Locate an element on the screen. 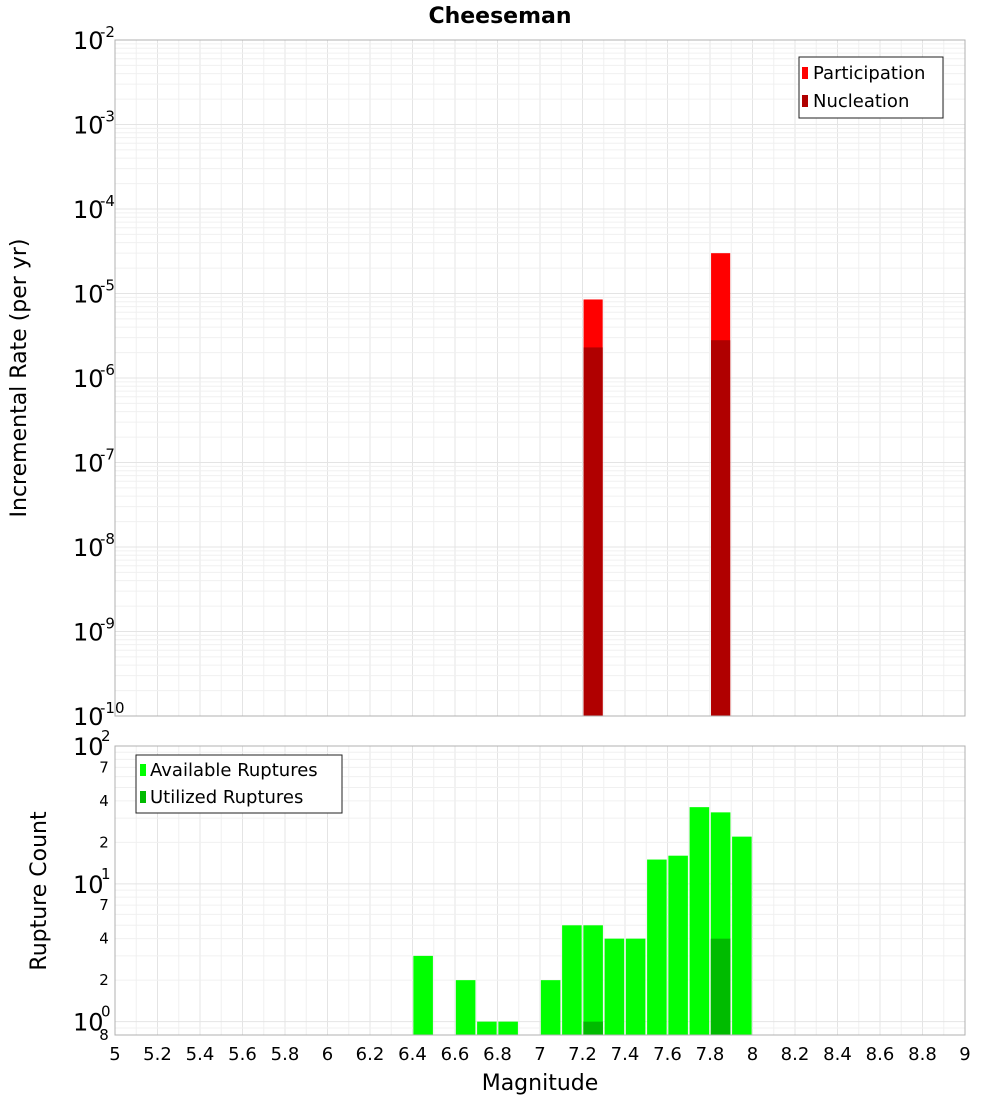 The image size is (1000, 1100). x-tick-label: 8.6 is located at coordinates (880, 1054).